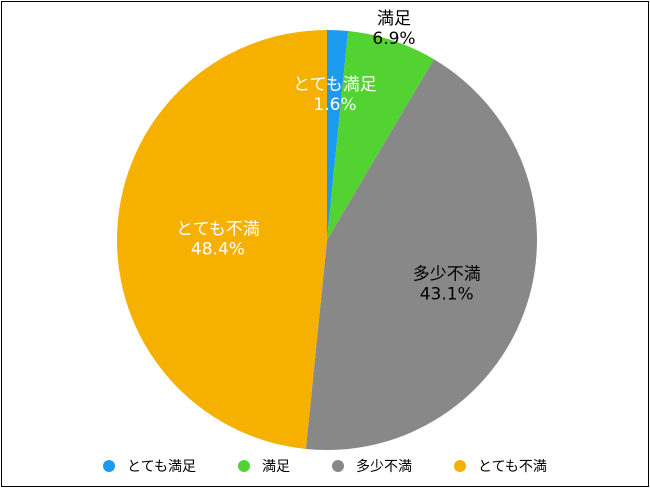 Image resolution: width=650 pixels, height=488 pixels. What do you see at coordinates (276, 467) in the screenshot?
I see `legend-label-1: 満足` at bounding box center [276, 467].